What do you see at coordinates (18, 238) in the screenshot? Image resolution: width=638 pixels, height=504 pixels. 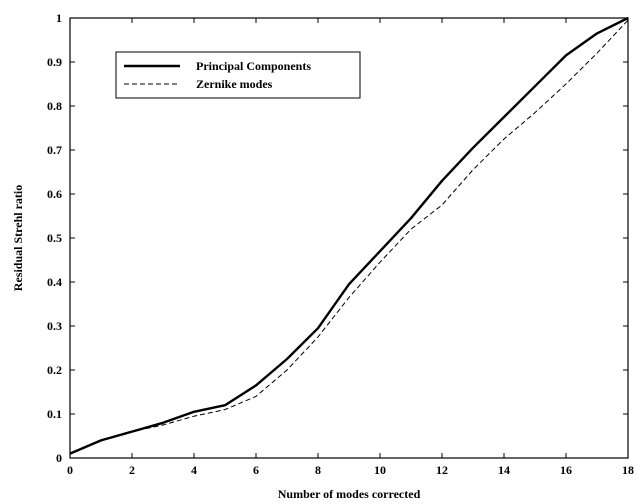 I see `y-axis-title: Residual Strehl ratio` at bounding box center [18, 238].